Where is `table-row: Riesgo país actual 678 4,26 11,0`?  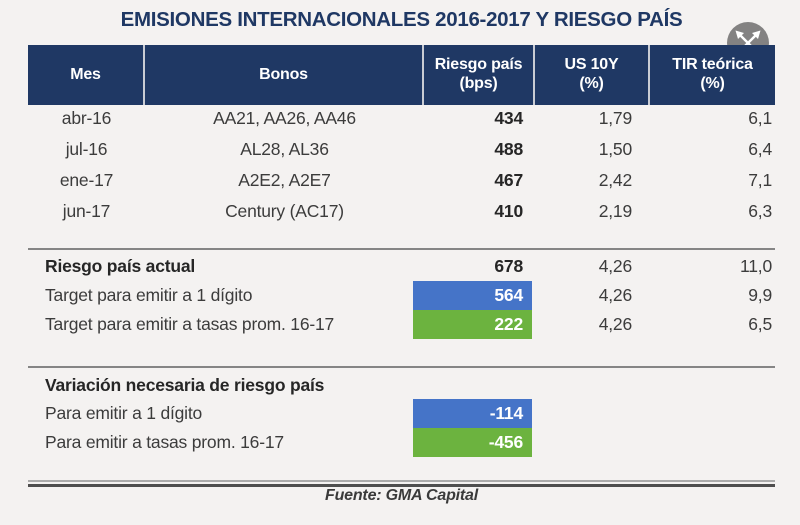
table-row: Riesgo país actual 678 4,26 11,0 is located at coordinates (401, 266).